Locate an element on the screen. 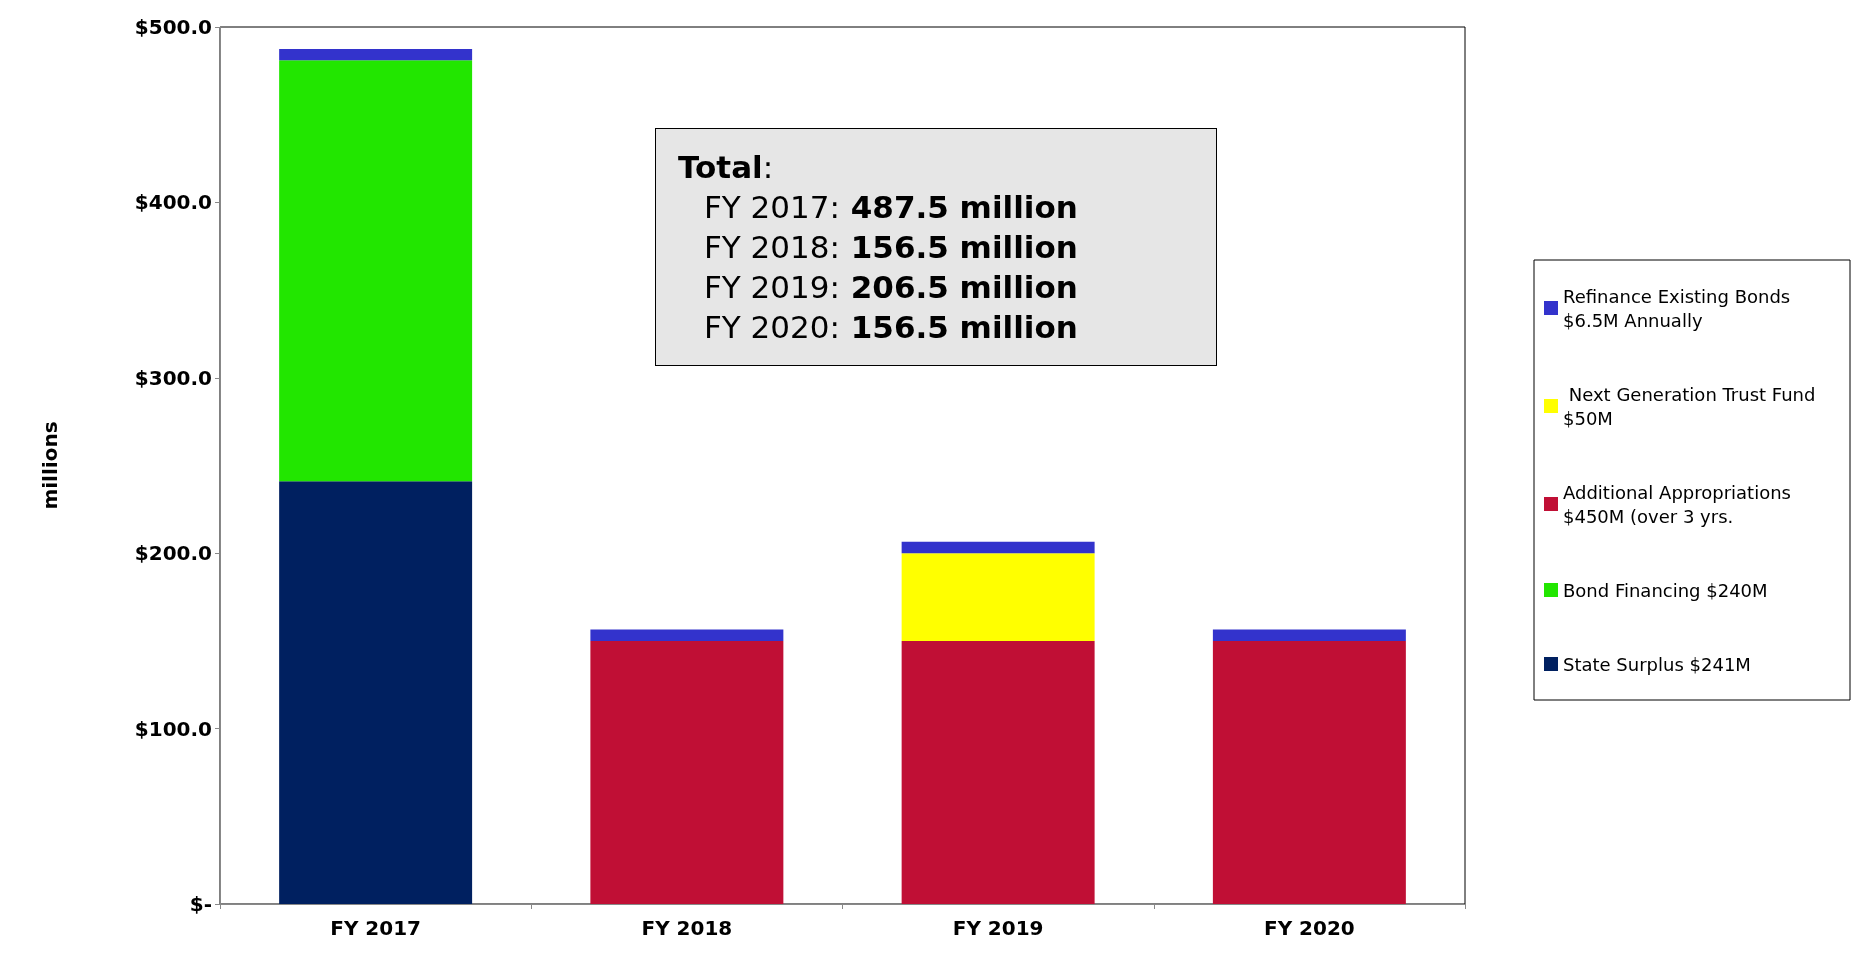  legend-label: Refinance Existing Bonds $6.5M Annually is located at coordinates (1679, 308).